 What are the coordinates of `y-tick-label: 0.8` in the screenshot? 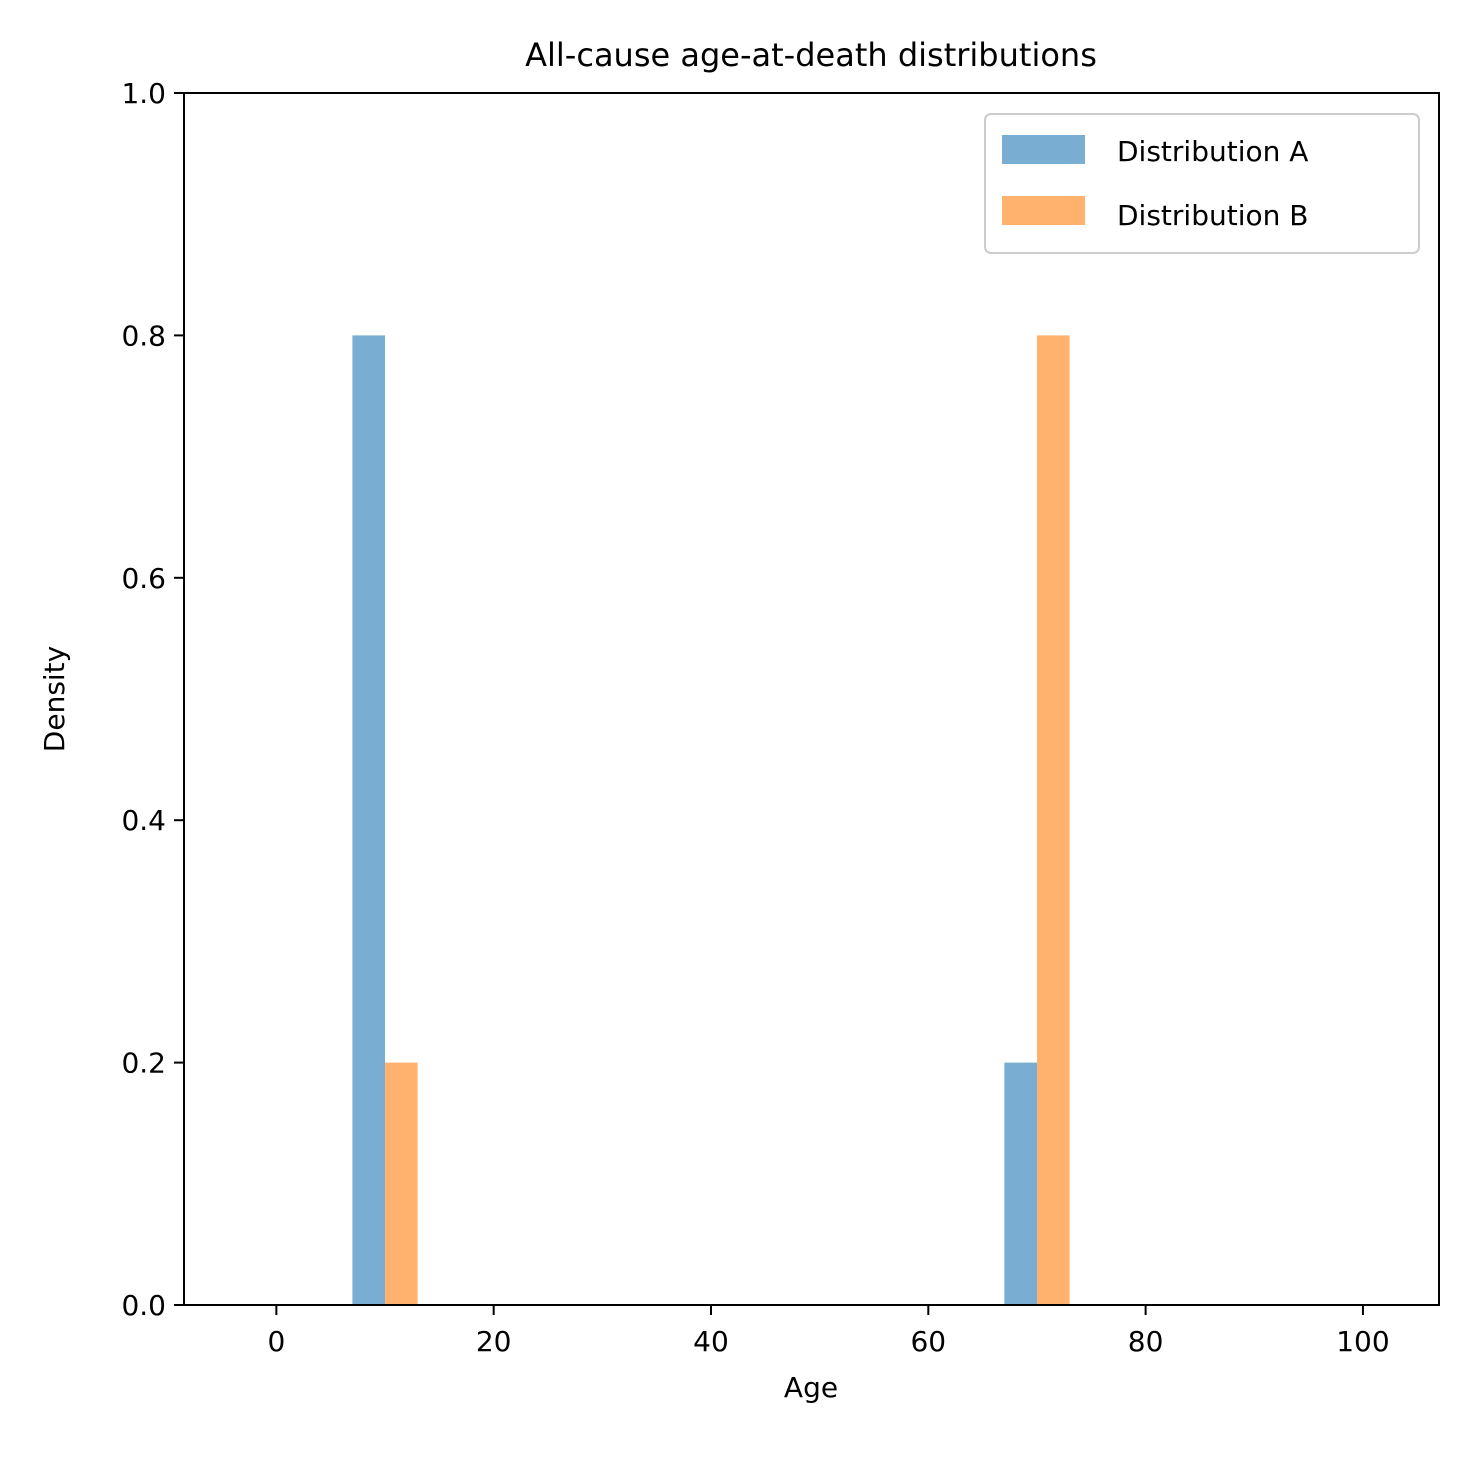 It's located at (143, 335).